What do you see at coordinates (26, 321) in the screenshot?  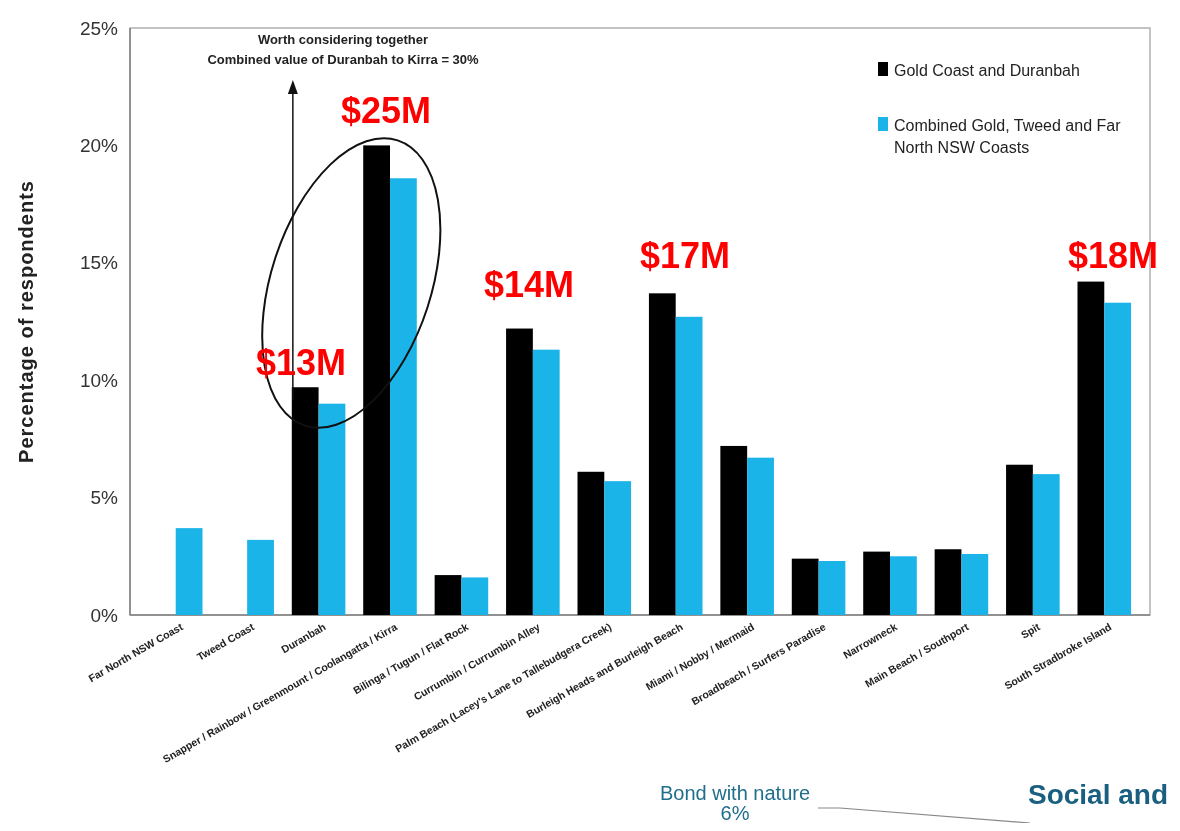 I see `y-axis-title: Percentage of respondents` at bounding box center [26, 321].